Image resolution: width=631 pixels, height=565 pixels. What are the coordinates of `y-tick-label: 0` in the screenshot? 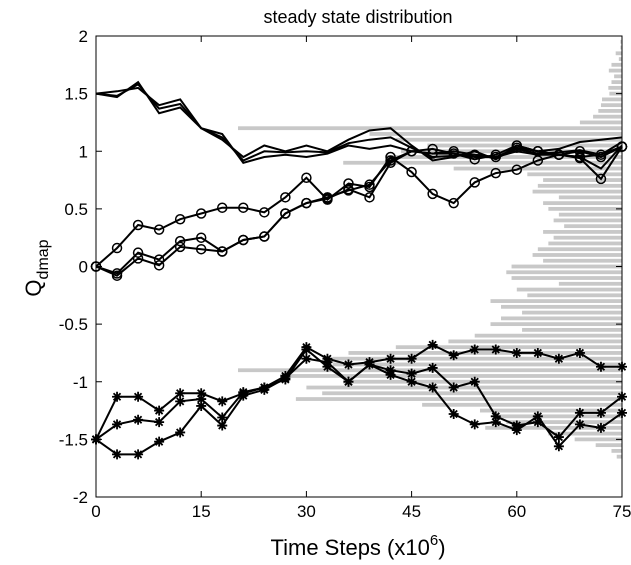 It's located at (83, 267).